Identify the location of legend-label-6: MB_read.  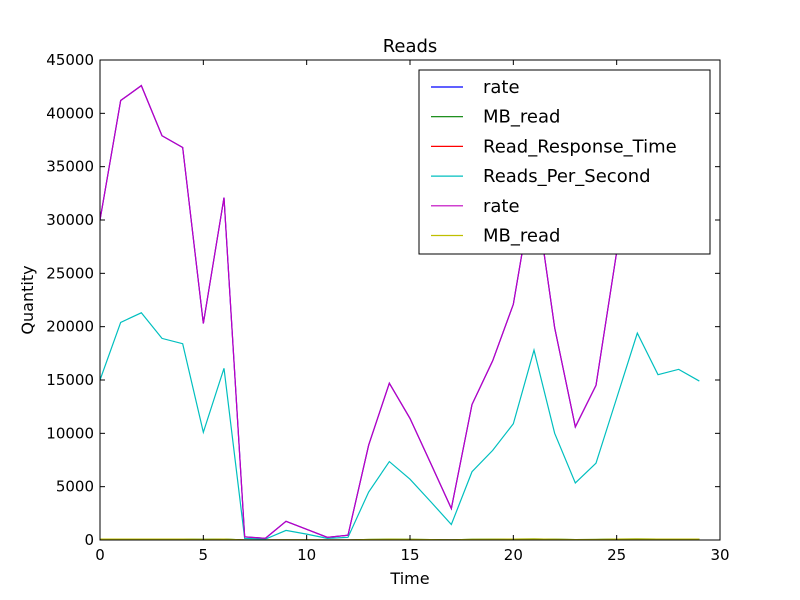
(521, 236).